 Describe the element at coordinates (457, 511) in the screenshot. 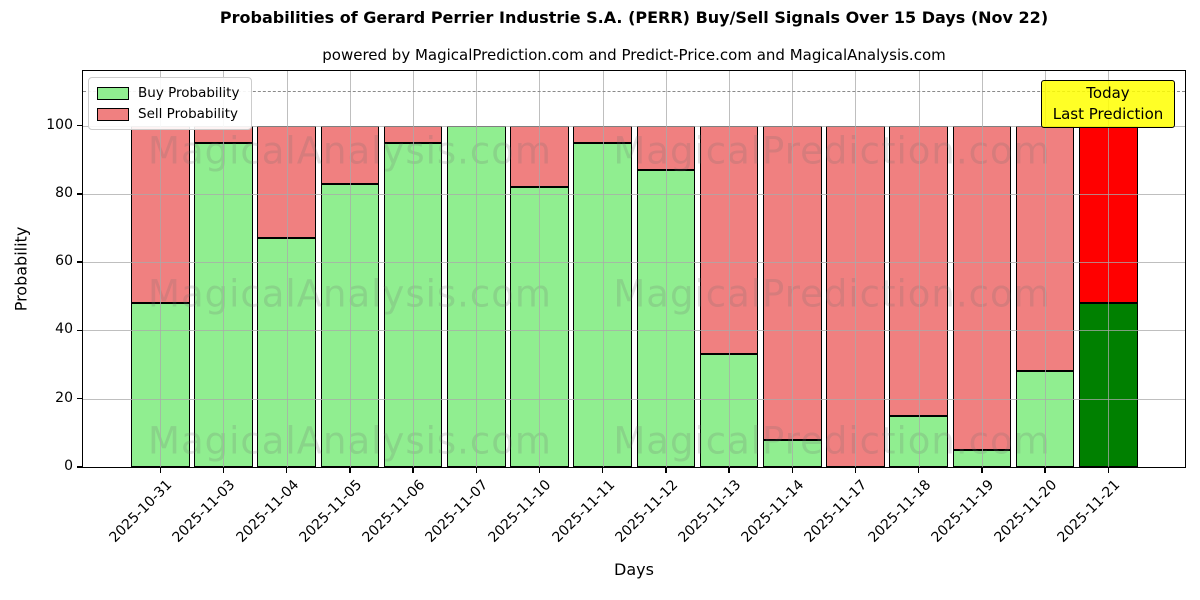

I see `x-tick-label-2025-11-07: 2025-11-07` at that location.